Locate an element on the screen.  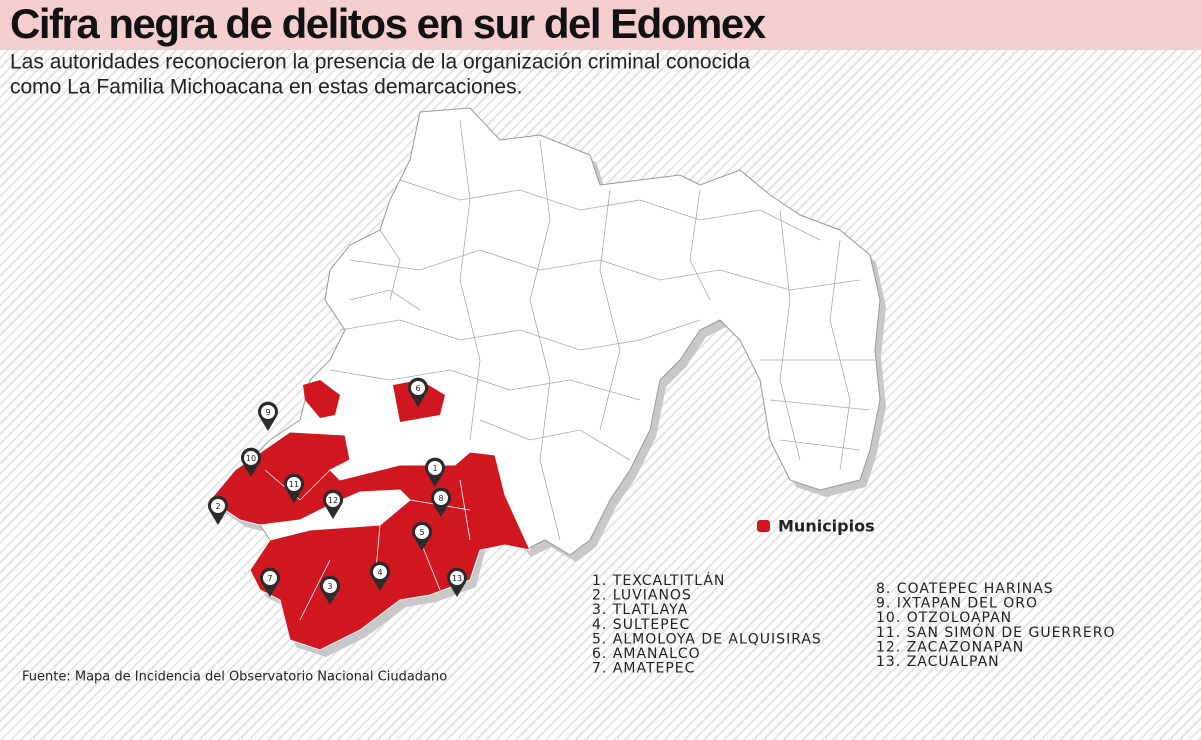
pin-label: 12 is located at coordinates (333, 500).